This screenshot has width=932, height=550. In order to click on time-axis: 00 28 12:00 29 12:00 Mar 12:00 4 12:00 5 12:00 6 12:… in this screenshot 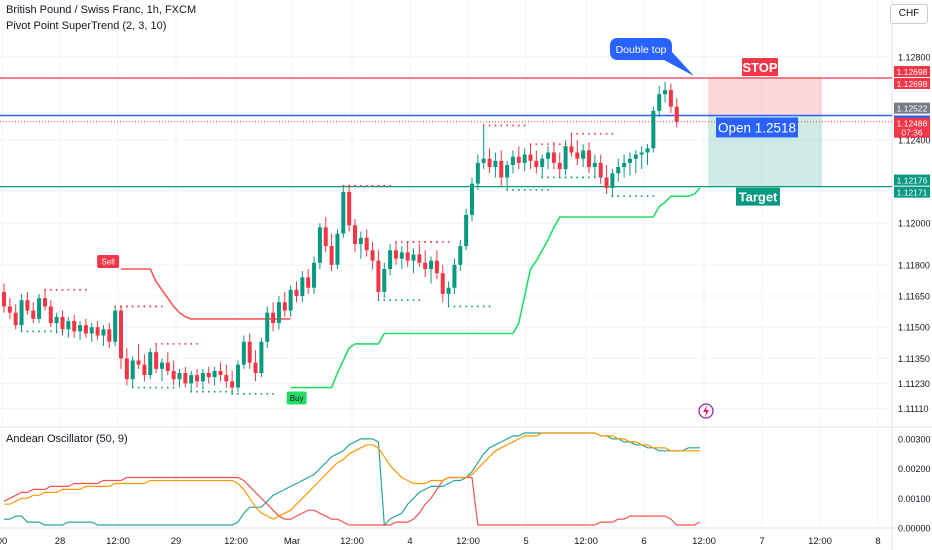, I will do `click(440, 541)`.